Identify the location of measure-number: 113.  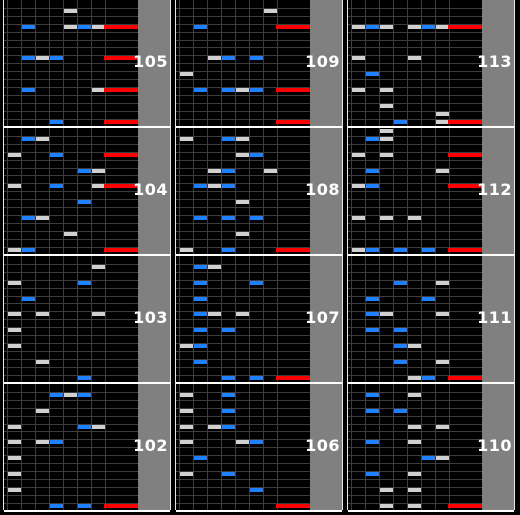
(494, 61).